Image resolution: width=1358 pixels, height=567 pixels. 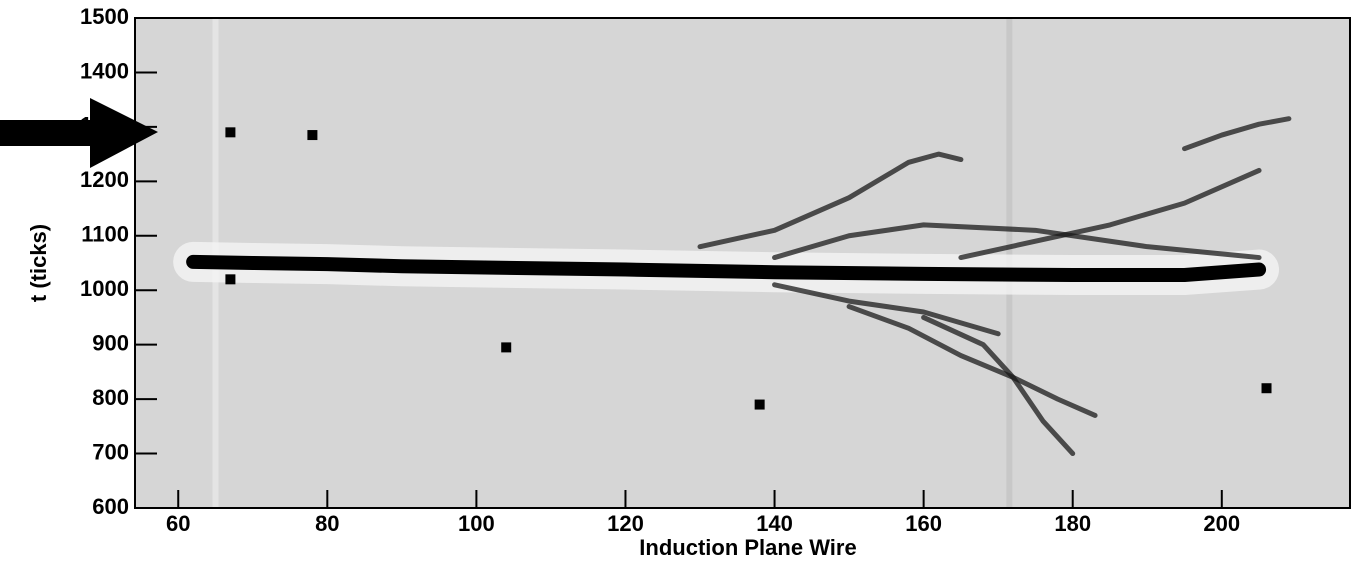 What do you see at coordinates (110, 342) in the screenshot?
I see `y-tick-label: 900` at bounding box center [110, 342].